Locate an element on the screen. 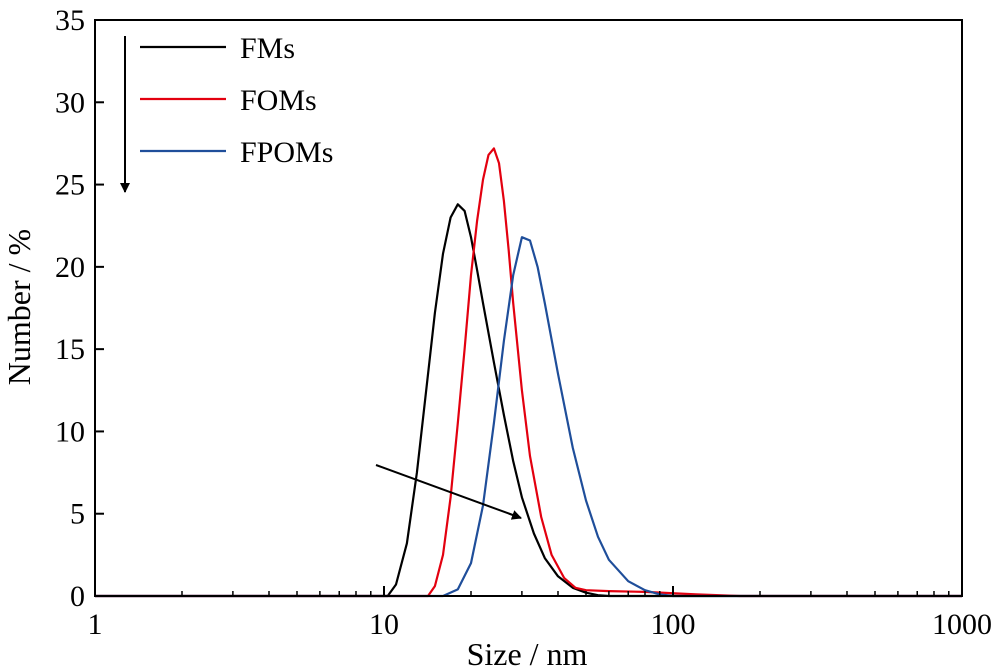  y-tick-label: 5 is located at coordinates (77, 514).